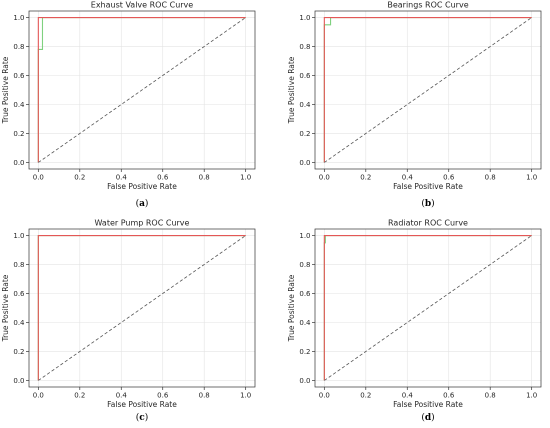 This screenshot has height=428, width=550. Describe the element at coordinates (142, 203) in the screenshot. I see `panel-caption: (a)` at that location.